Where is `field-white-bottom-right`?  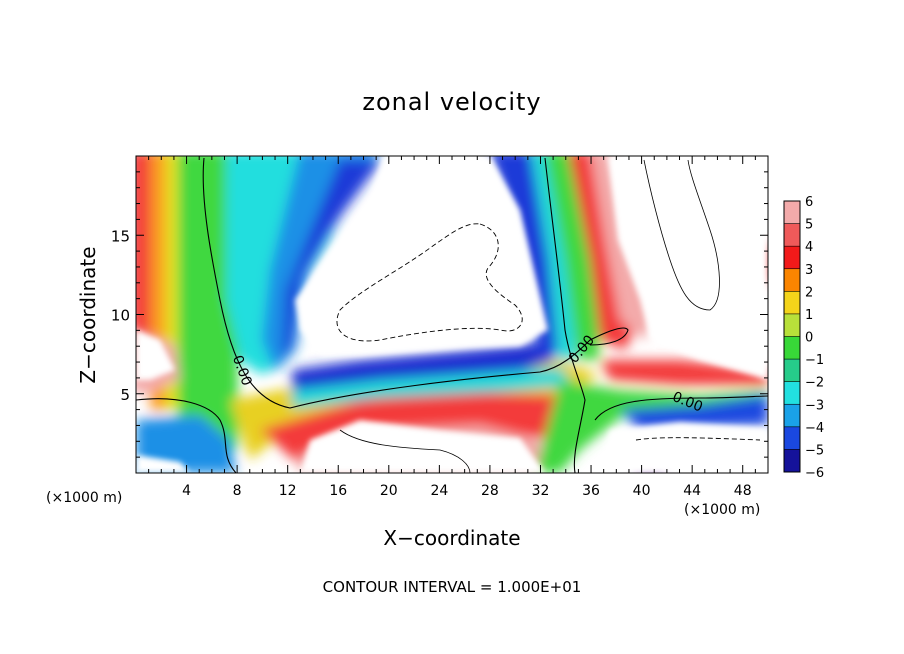 field-white-bottom-right is located at coordinates (684, 447).